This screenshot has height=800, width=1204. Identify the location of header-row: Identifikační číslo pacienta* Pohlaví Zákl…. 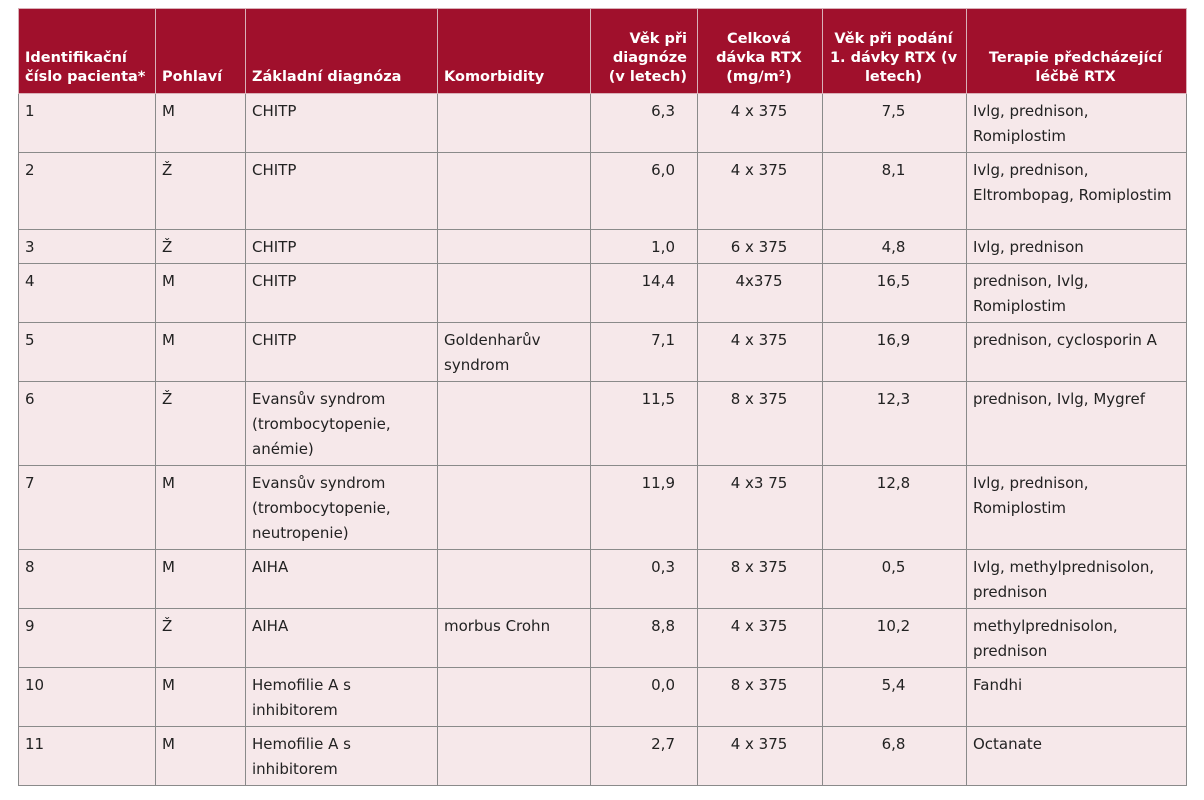
(602, 51).